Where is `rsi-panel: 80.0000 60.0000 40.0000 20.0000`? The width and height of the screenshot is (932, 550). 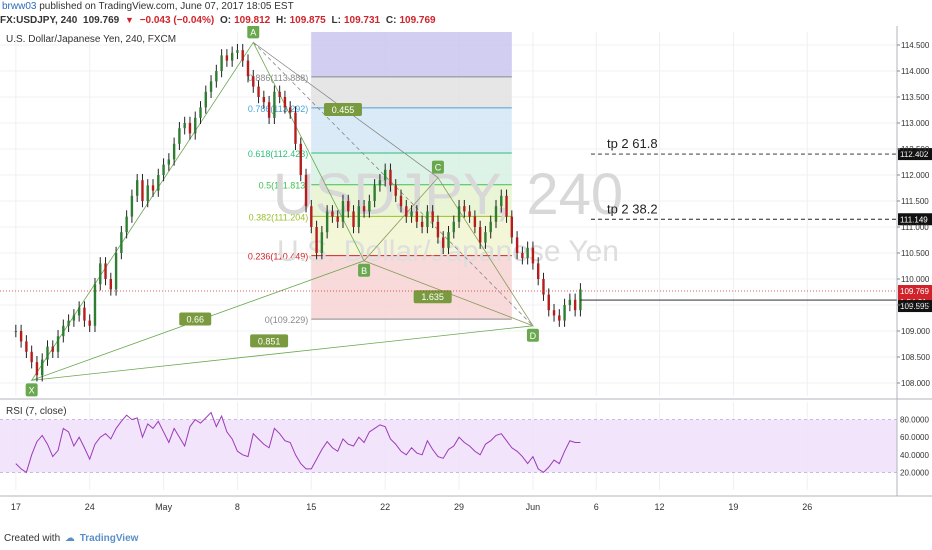
rsi-panel: 80.0000 60.0000 40.0000 20.0000 is located at coordinates (464, 444).